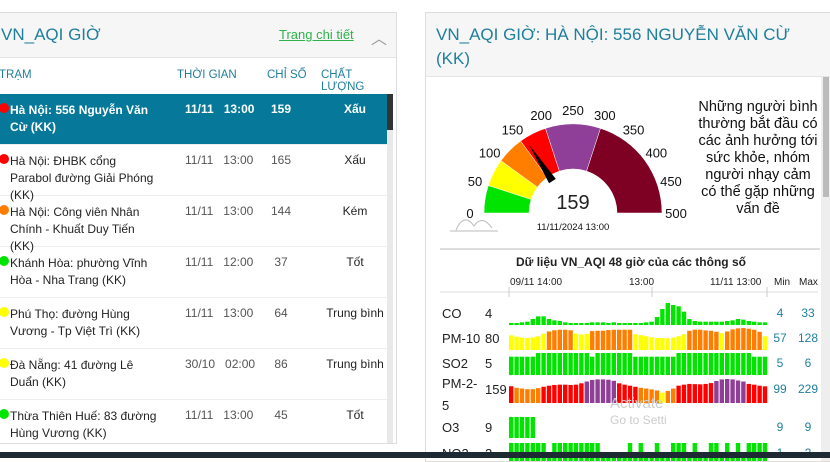 The width and height of the screenshot is (830, 462). I want to click on col-quality: CHẤT LƯỢNG, so click(343, 81).